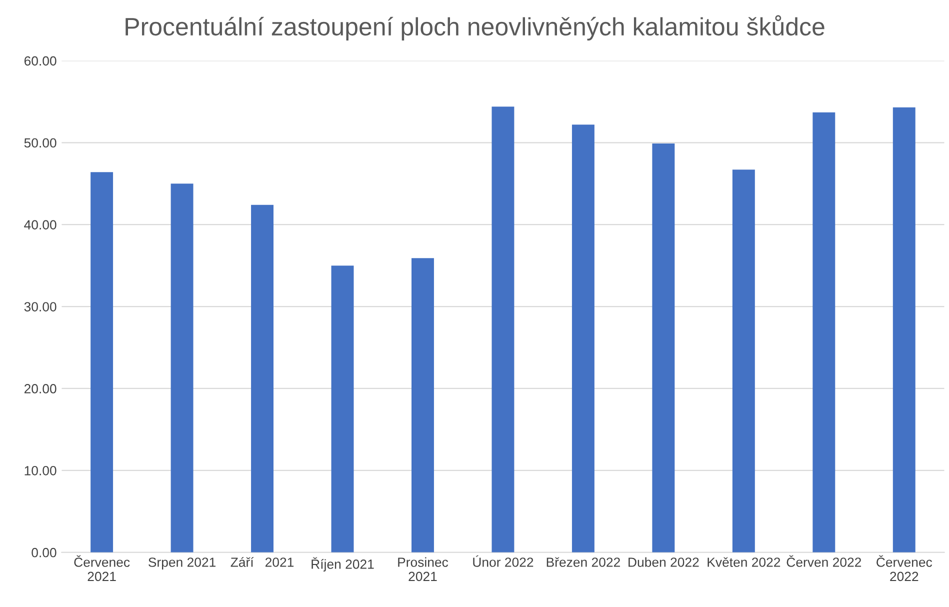 The image size is (949, 607). Describe the element at coordinates (503, 561) in the screenshot. I see `x-tick-label: Únor 2022` at that location.